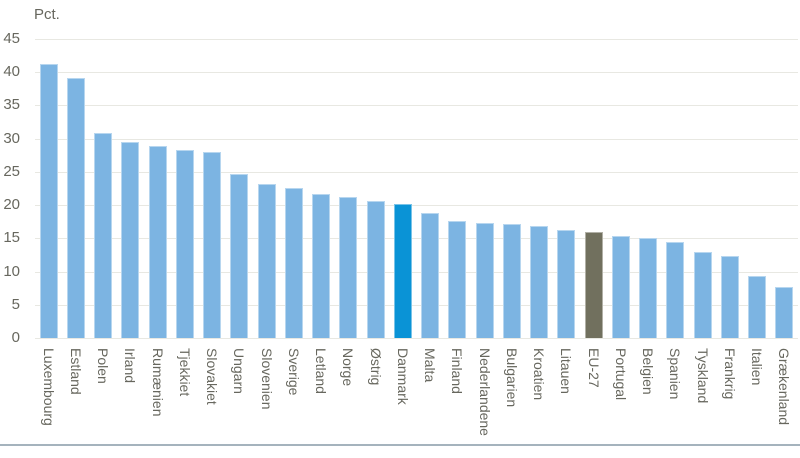 This screenshot has width=800, height=458. I want to click on bar-belgien, so click(648, 287).